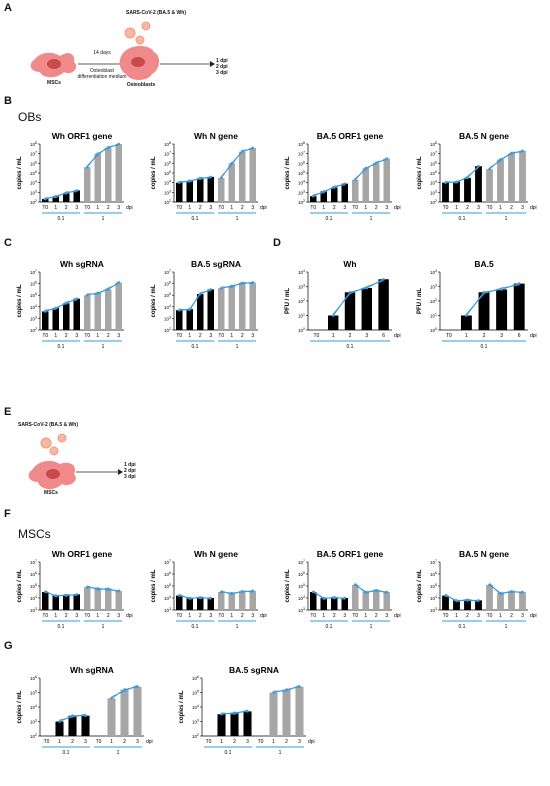  I want to click on series-line, so click(358, 297).